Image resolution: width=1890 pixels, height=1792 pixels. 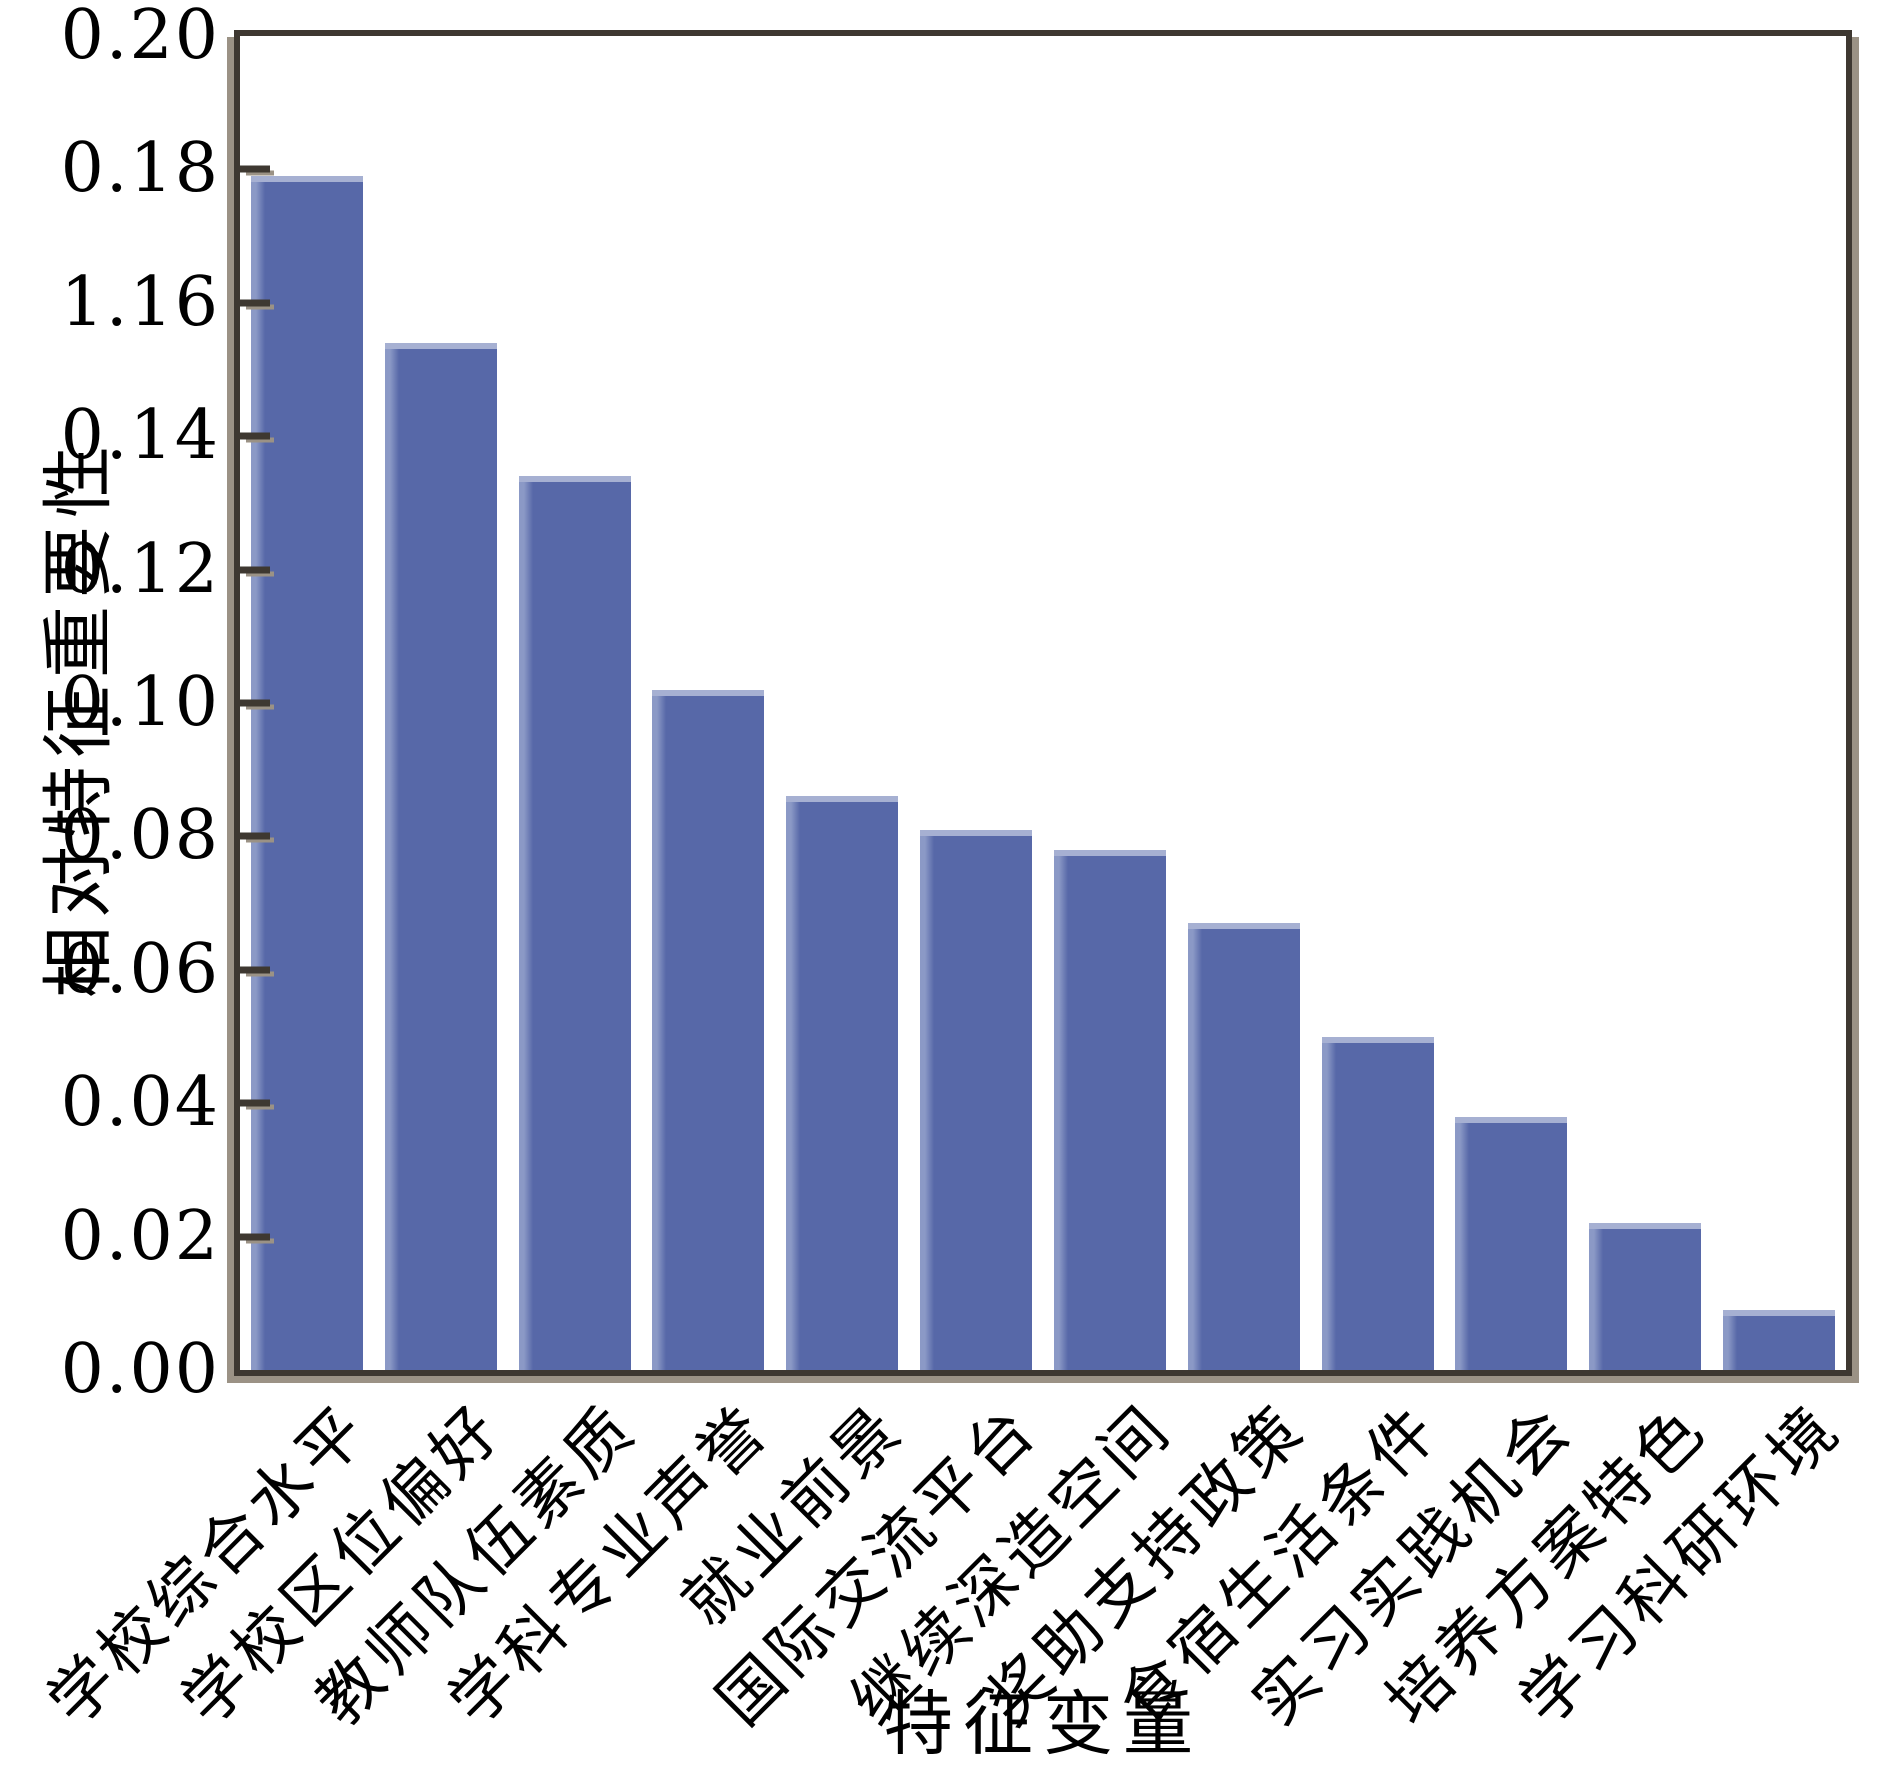 I want to click on bar-奖助支持政策, so click(x=1243, y=1146).